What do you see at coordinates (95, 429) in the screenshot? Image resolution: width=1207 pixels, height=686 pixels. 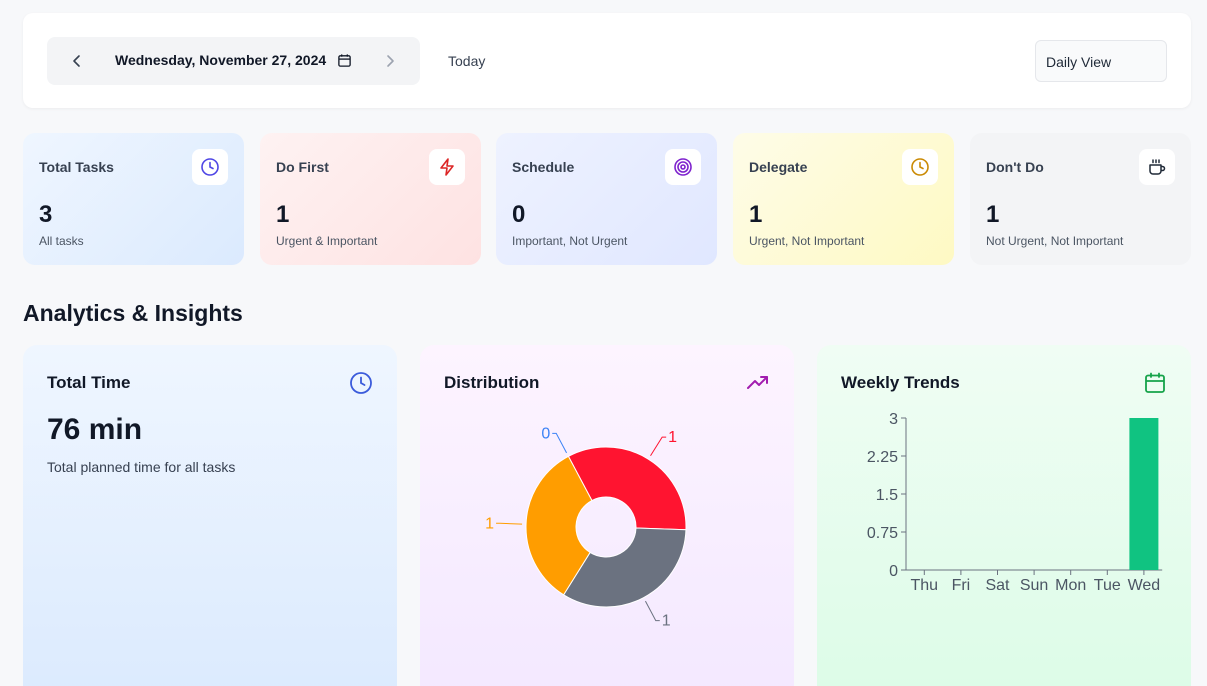 I see `total-time-value: 76 min` at bounding box center [95, 429].